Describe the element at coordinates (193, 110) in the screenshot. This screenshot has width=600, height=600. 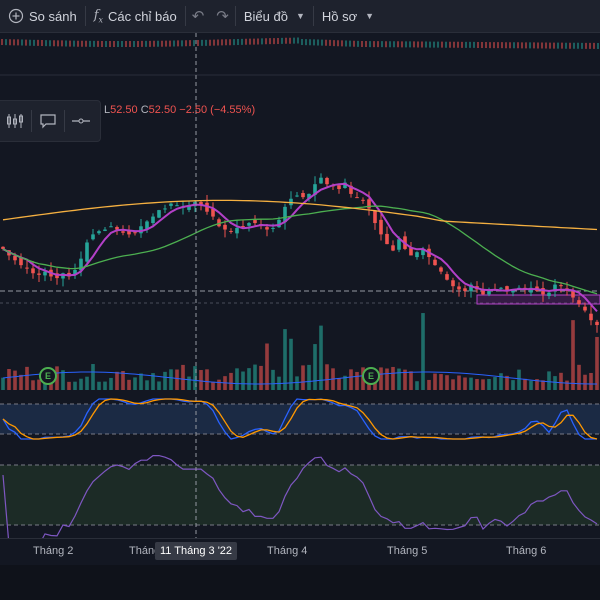
I see `change-value: −2.50` at that location.